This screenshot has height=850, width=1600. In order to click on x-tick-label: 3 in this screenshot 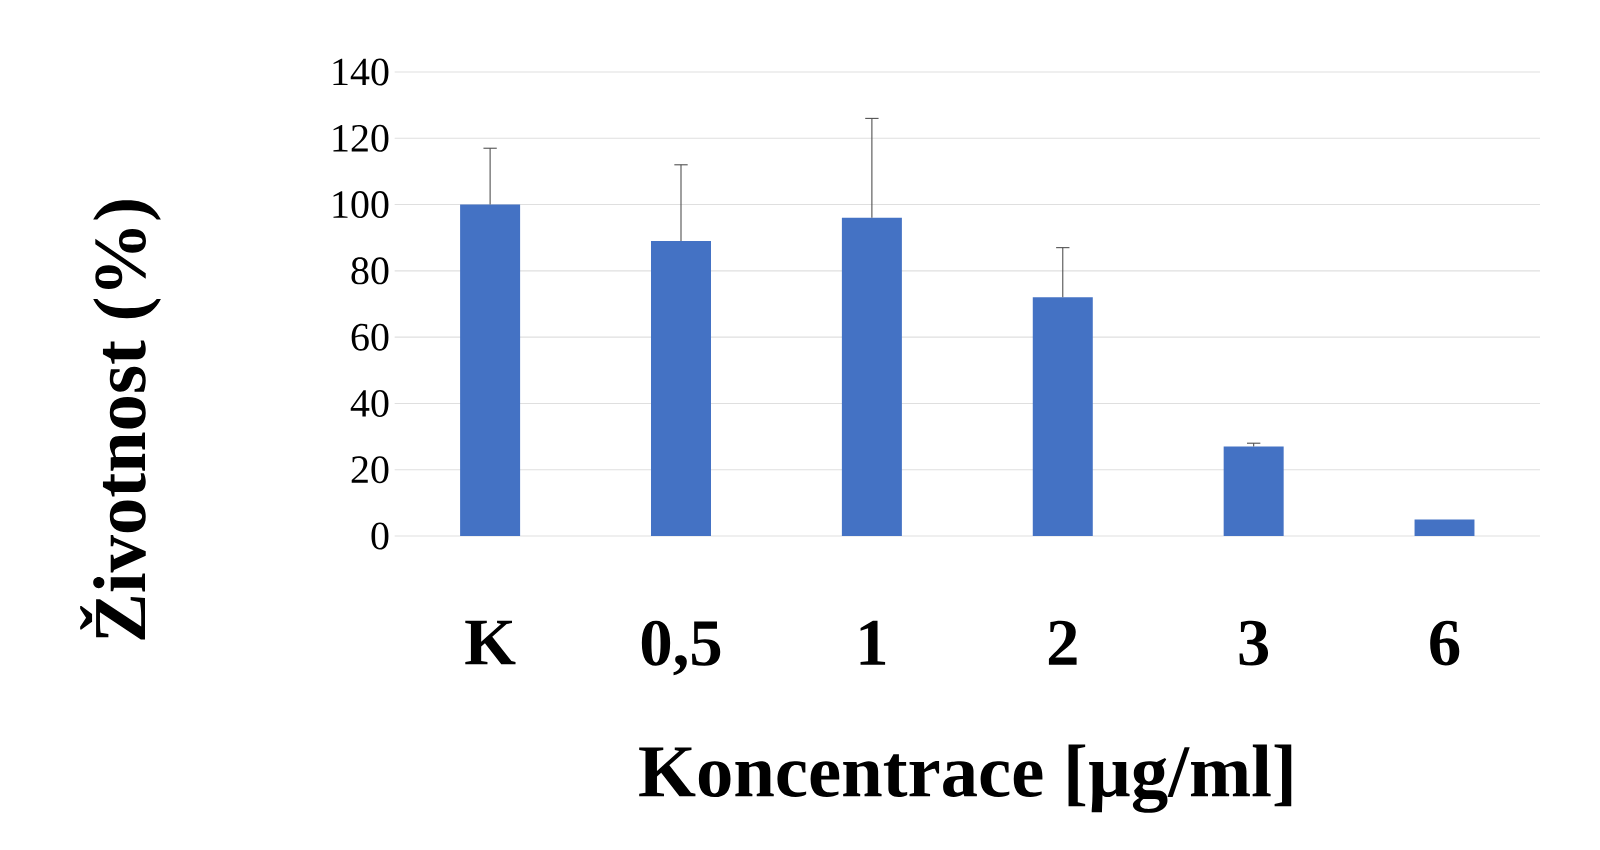, I will do `click(1254, 643)`.